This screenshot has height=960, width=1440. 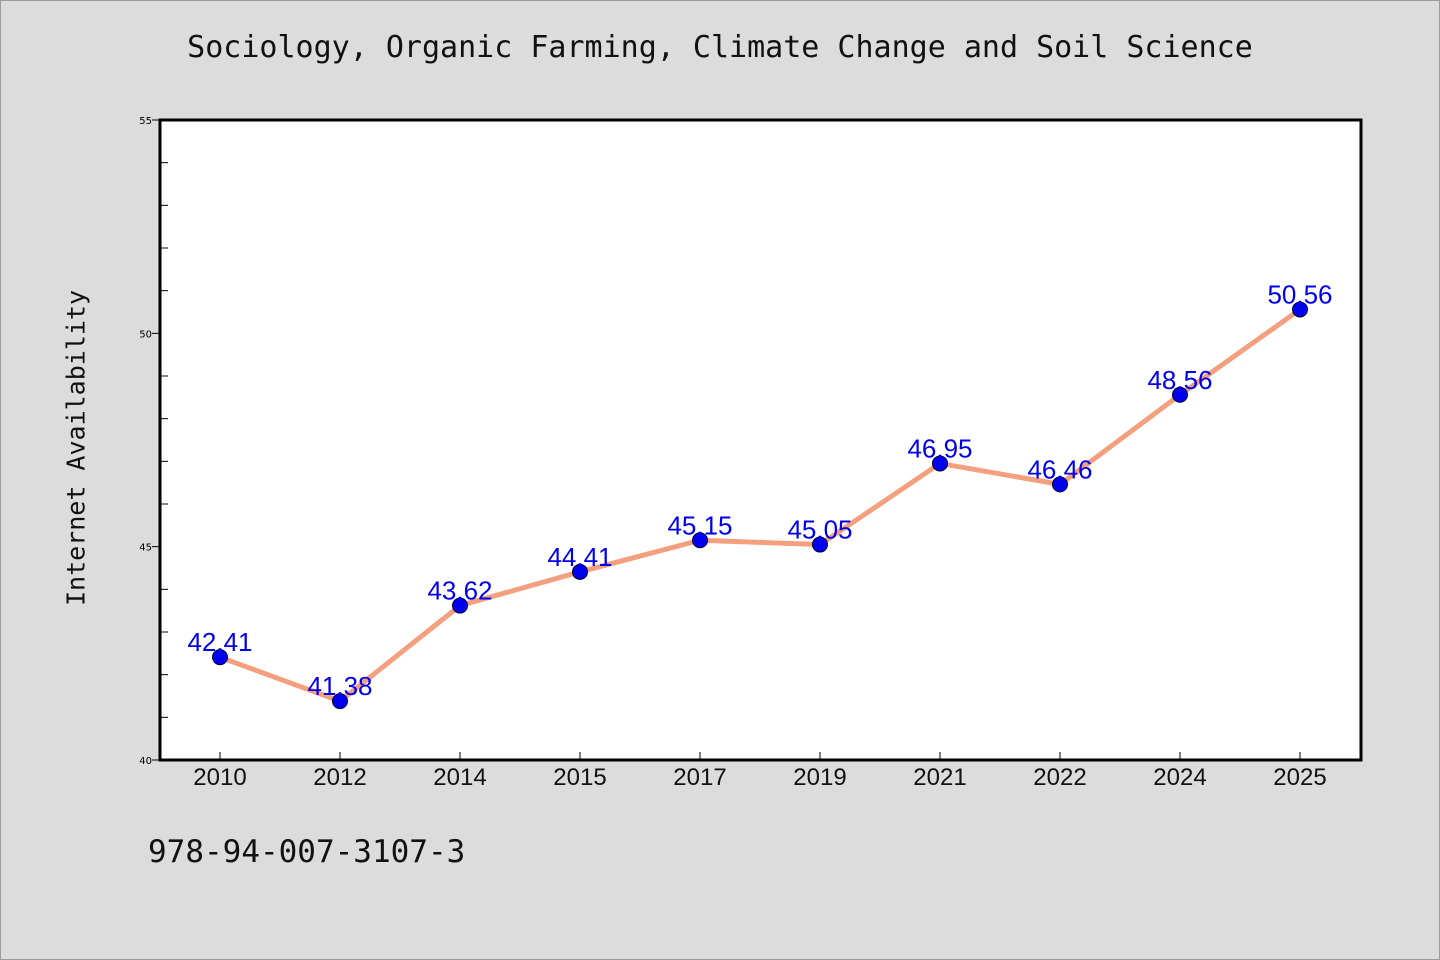 What do you see at coordinates (819, 777) in the screenshot?
I see `x-tick-label: 2019` at bounding box center [819, 777].